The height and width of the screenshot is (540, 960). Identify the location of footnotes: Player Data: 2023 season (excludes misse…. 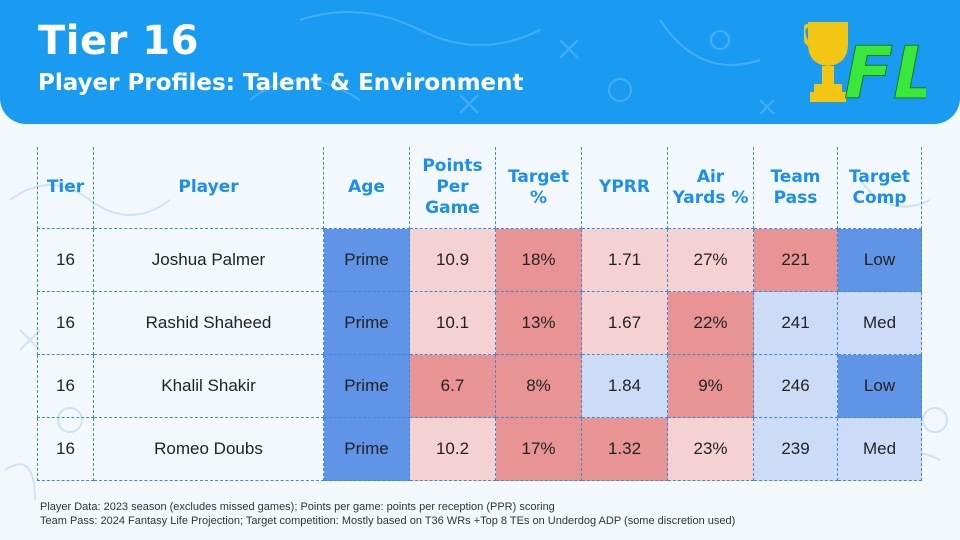
(387, 514).